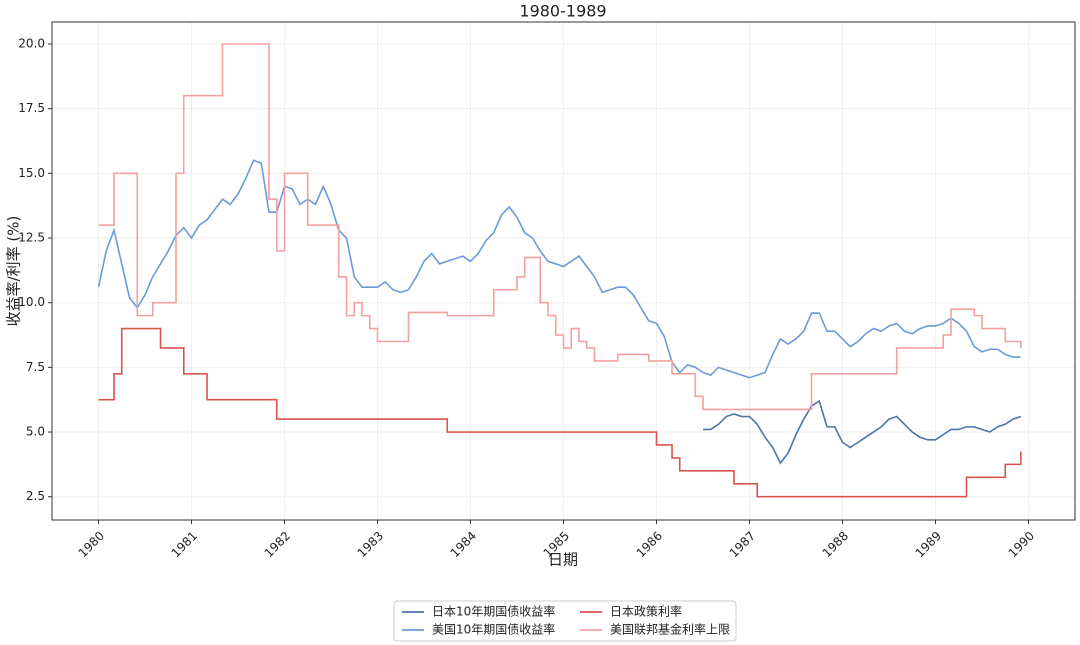 The image size is (1080, 645). I want to click on legend-label: 日本10年期国债收益率, so click(493, 611).